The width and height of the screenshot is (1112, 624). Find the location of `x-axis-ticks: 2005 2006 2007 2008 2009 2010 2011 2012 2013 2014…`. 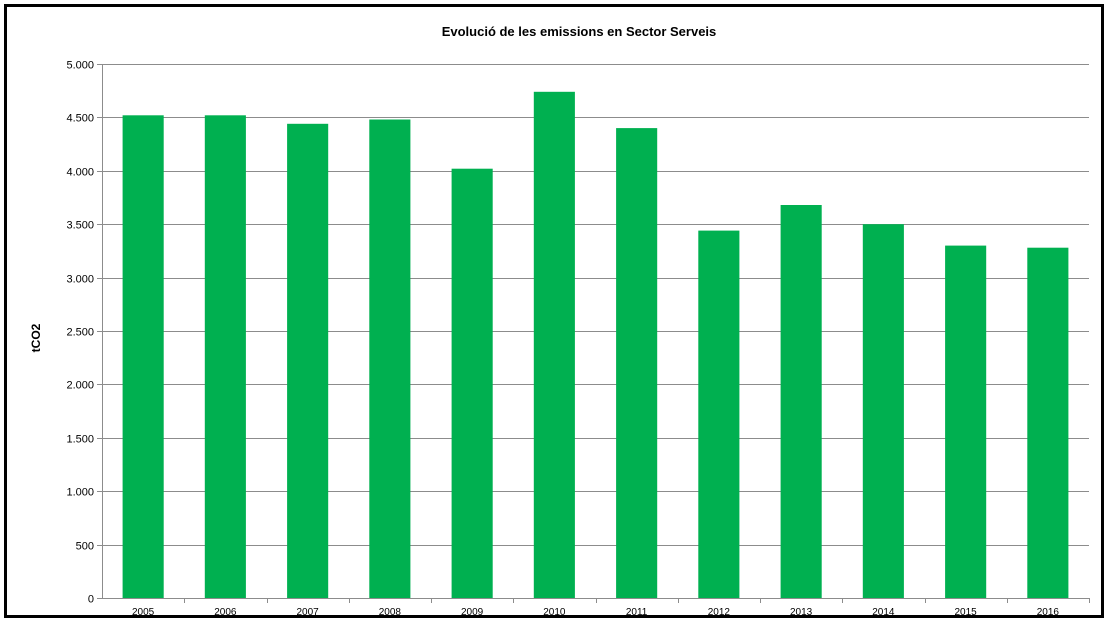

x-axis-ticks: 2005 2006 2007 2008 2009 2010 2011 2012 2013 2014… is located at coordinates (595, 611).